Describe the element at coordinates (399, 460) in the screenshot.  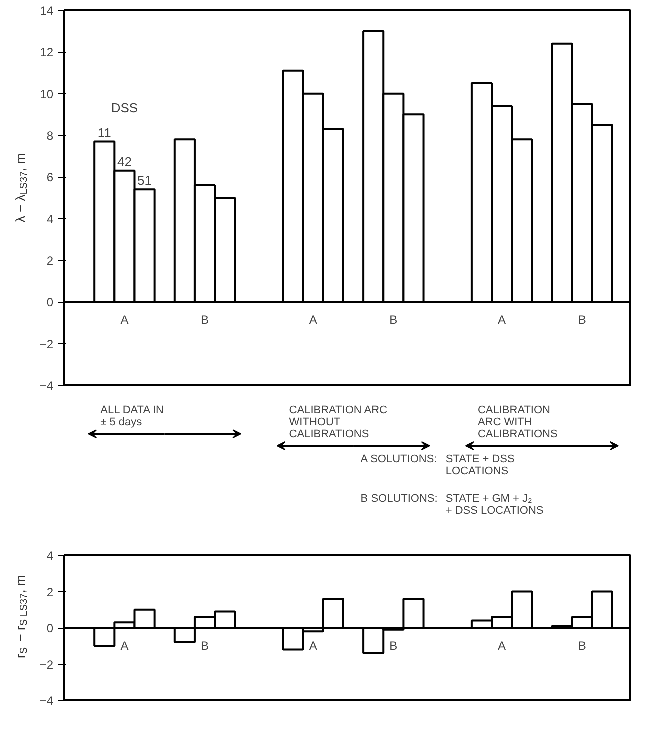
I see `text: A SOLUTIONS:` at that location.